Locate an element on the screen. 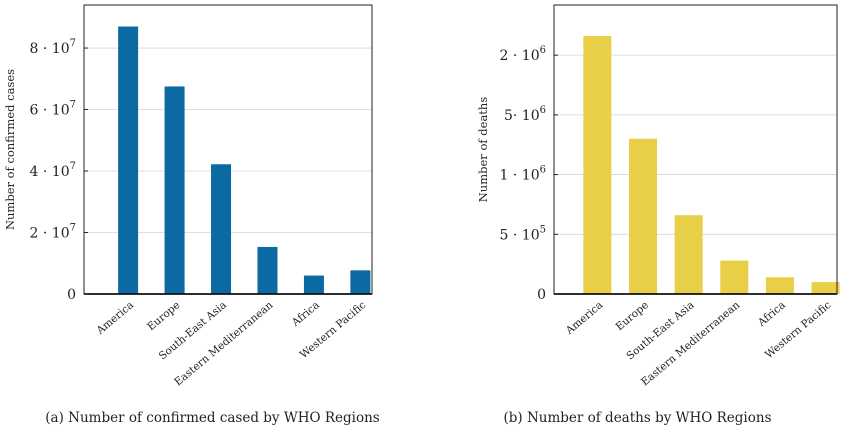 The height and width of the screenshot is (438, 850). deaths-bar-america is located at coordinates (597, 165).